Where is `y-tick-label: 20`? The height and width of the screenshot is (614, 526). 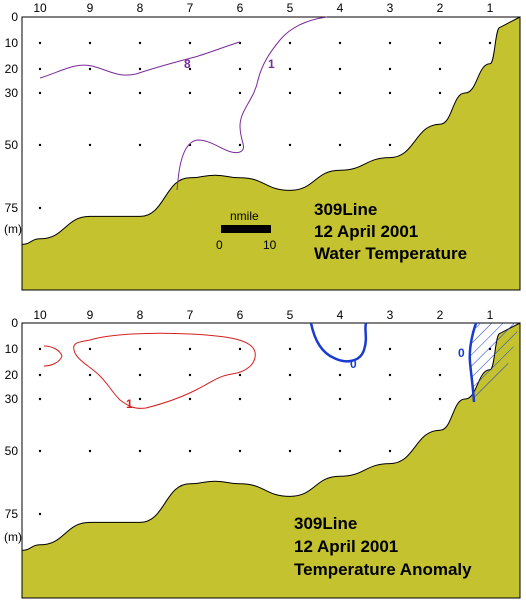
y-tick-label: 20 is located at coordinates (12, 375).